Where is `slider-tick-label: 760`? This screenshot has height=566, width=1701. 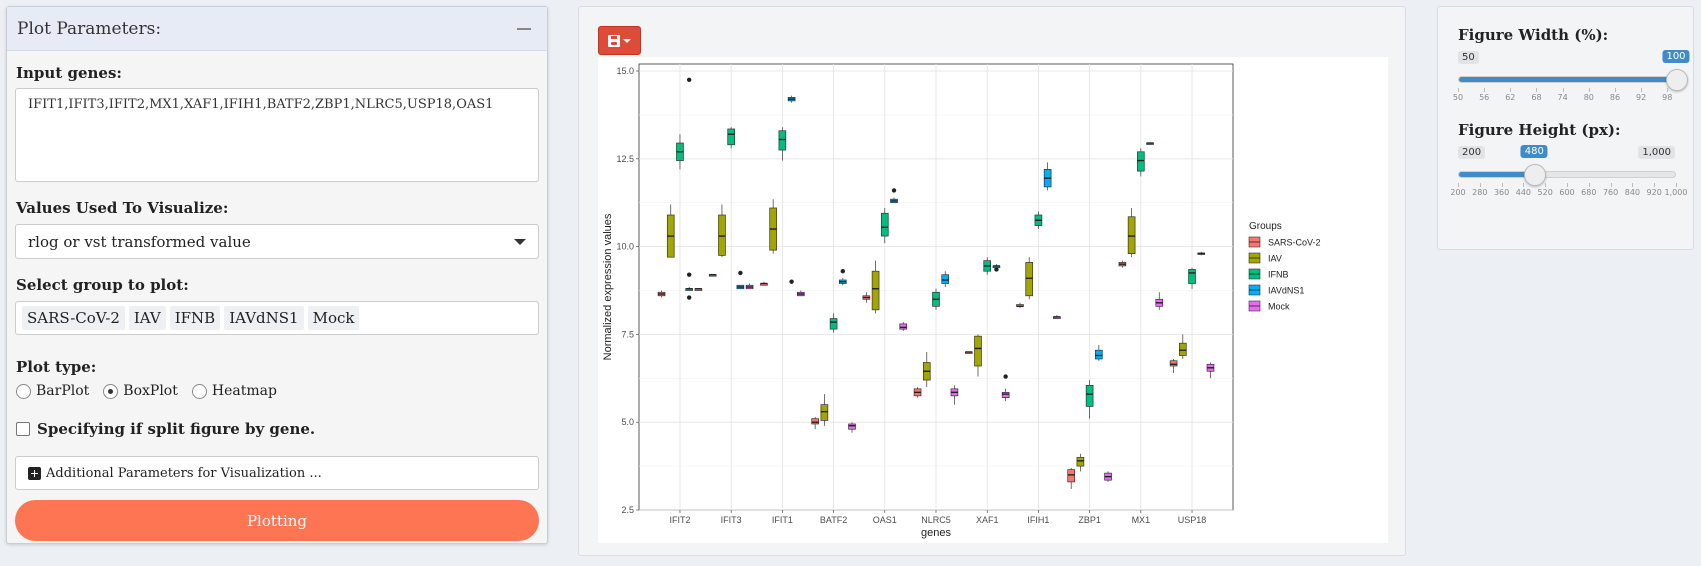
slider-tick-label: 760 is located at coordinates (1610, 192).